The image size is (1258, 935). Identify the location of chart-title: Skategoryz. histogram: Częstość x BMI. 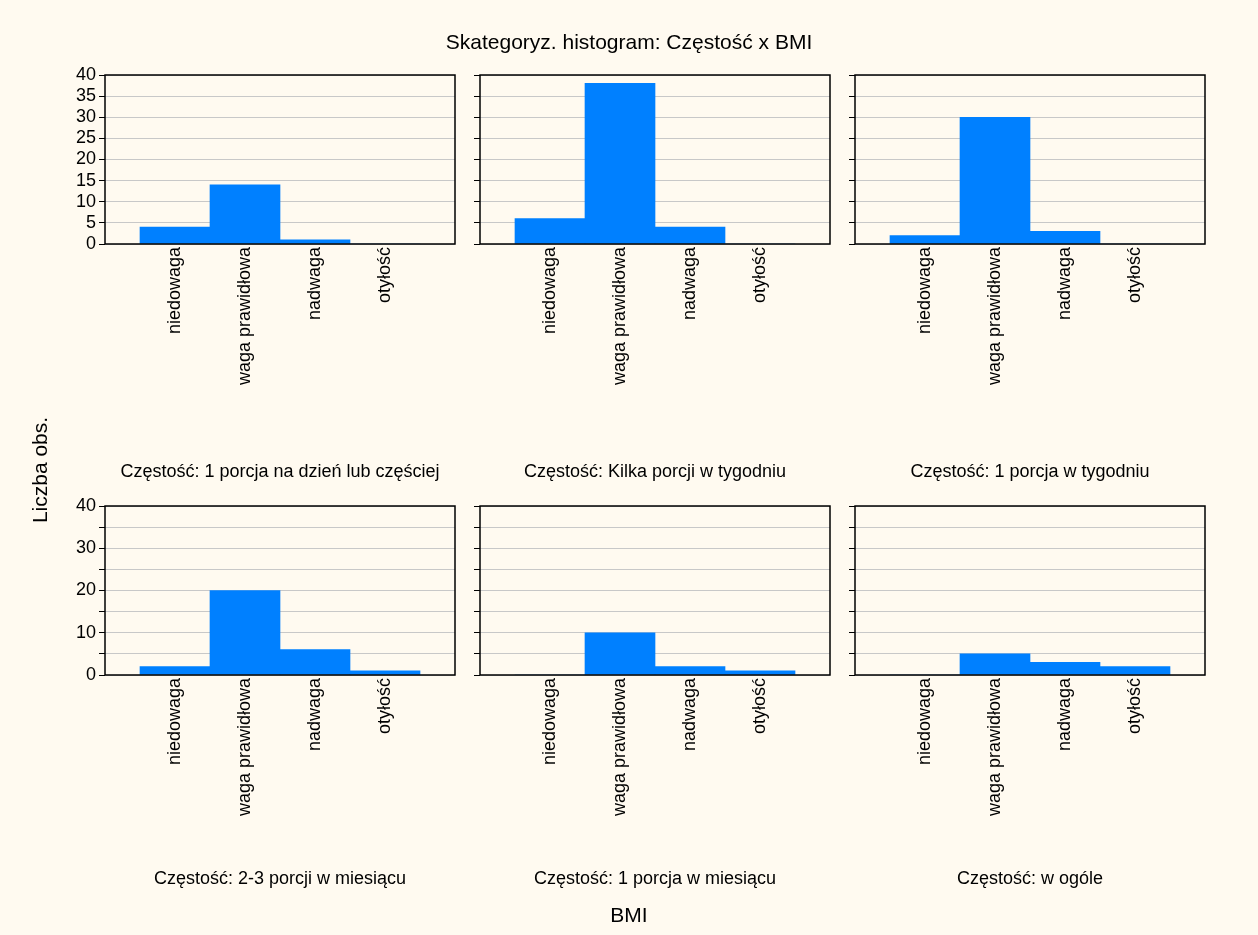
(629, 42).